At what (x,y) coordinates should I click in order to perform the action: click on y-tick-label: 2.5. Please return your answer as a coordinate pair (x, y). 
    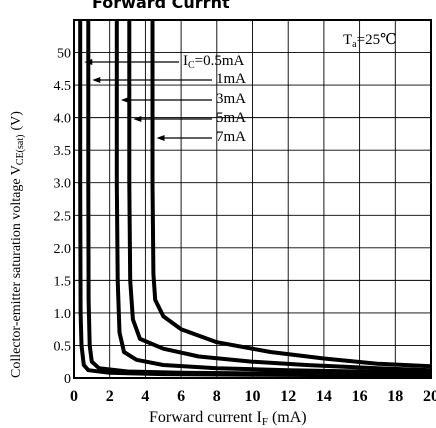
    Looking at the image, I should click on (63, 216).